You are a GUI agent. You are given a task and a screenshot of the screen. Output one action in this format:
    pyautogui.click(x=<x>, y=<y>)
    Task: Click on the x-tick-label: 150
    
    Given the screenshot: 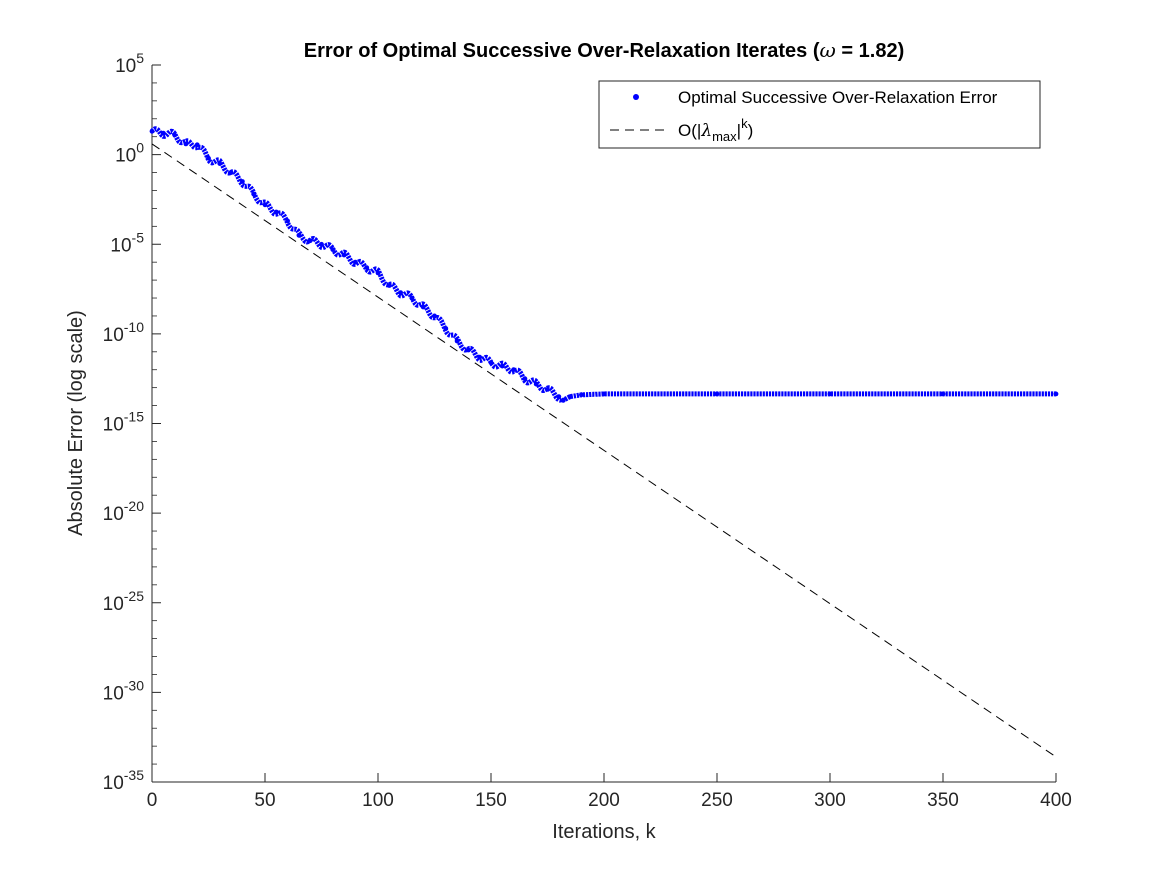 What is the action you would take?
    pyautogui.click(x=491, y=800)
    